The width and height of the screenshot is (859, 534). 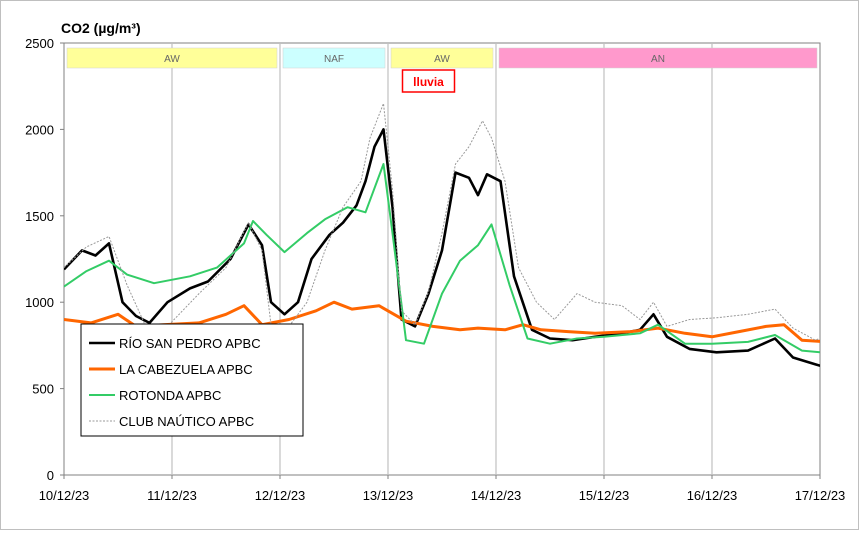 I want to click on y-tick-label: 0, so click(x=50, y=475).